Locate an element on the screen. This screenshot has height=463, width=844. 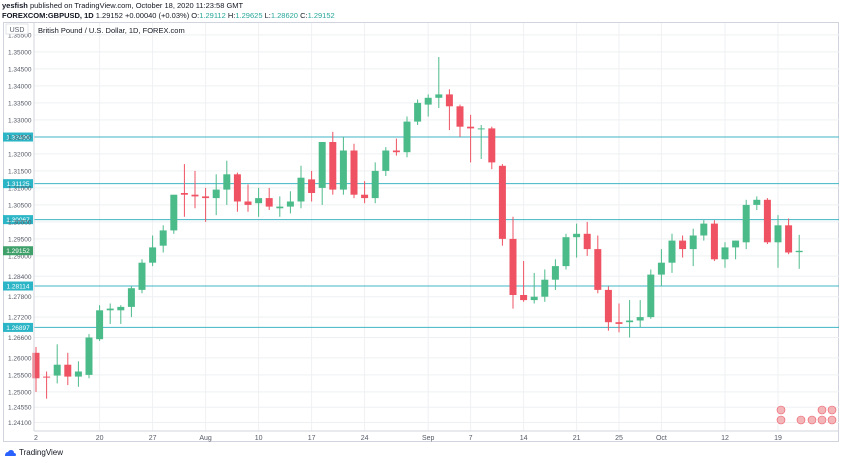
last-price-bg is located at coordinates (18, 251).